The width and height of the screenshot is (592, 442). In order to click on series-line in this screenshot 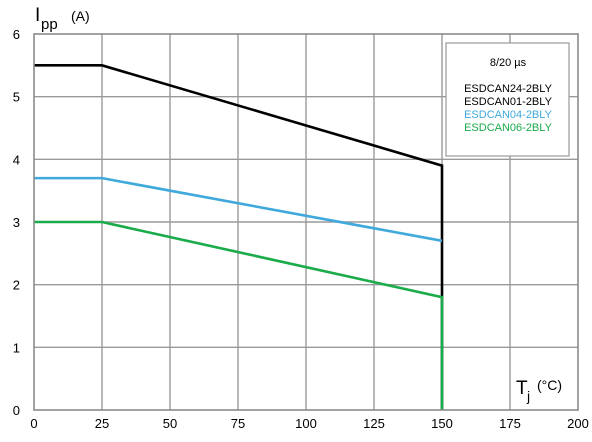, I will do `click(238, 209)`.